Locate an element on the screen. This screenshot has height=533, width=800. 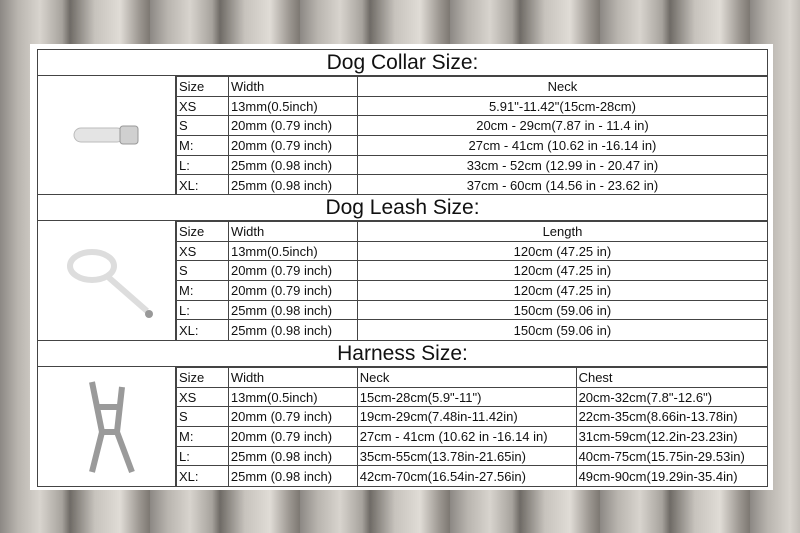
table-row: S 20mm (0.79 inch) 120cm (47.25 in) is located at coordinates (471, 271).